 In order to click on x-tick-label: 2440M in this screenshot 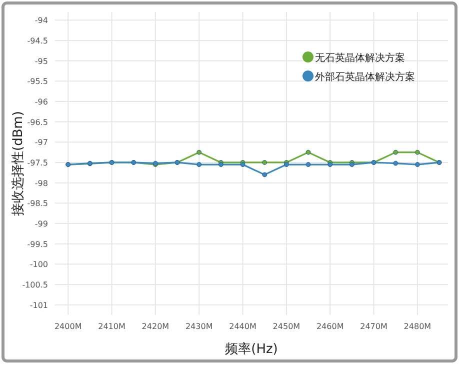, I will do `click(242, 326)`.